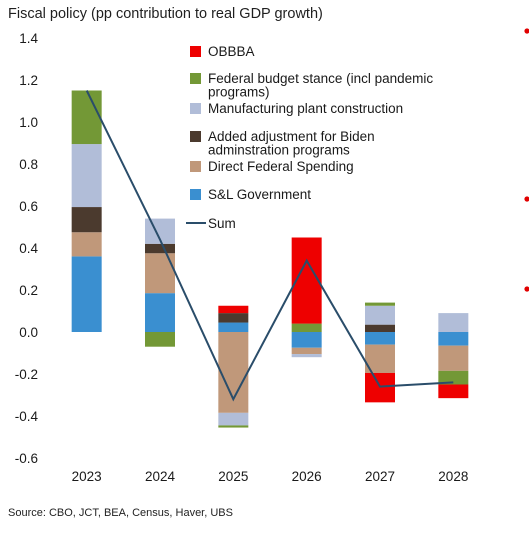 The height and width of the screenshot is (542, 529). I want to click on y-tick-label: 1.2, so click(28, 80).